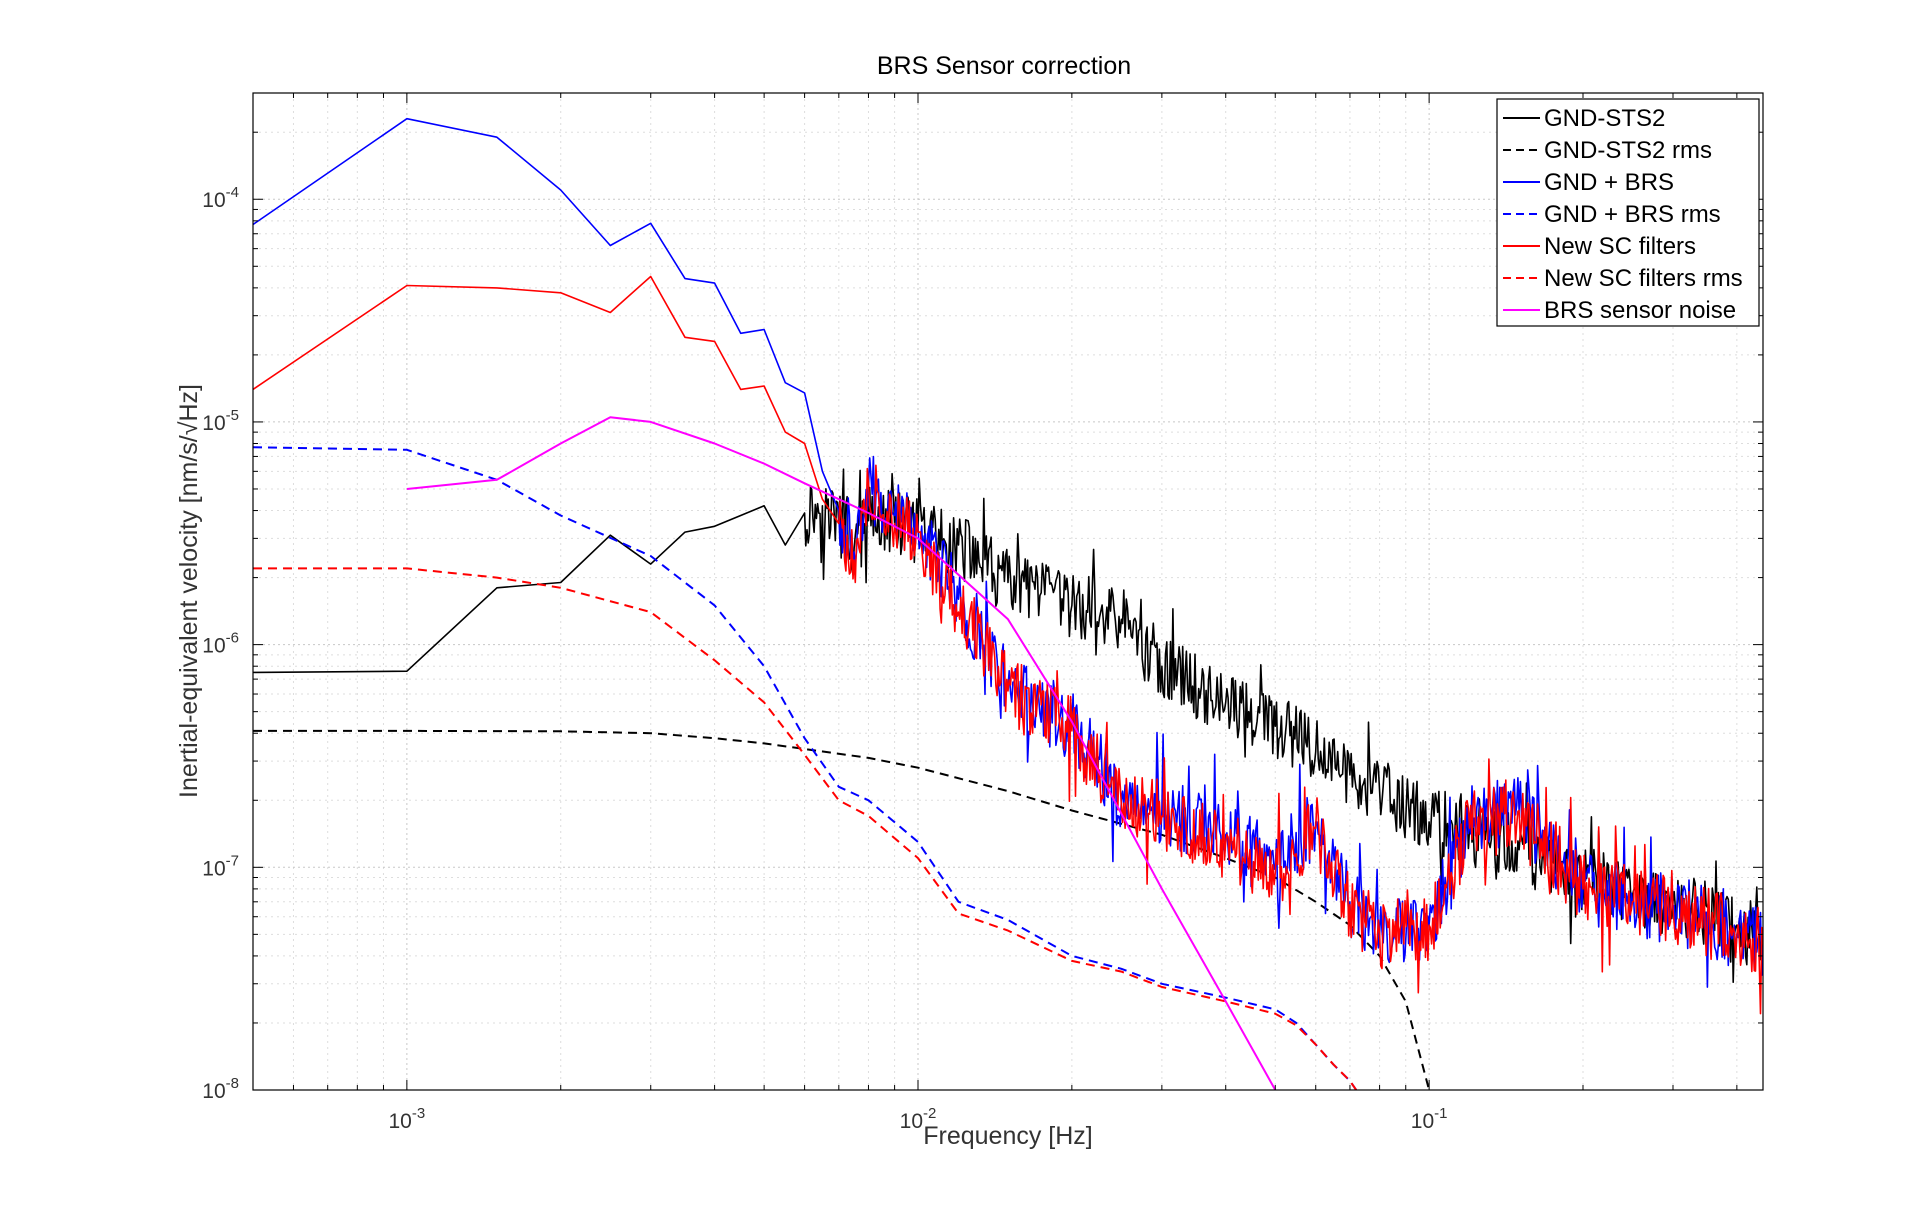  Describe the element at coordinates (1628, 150) in the screenshot. I see `legend-label-gnd-sts2-rms: GND-STS2 rms` at that location.